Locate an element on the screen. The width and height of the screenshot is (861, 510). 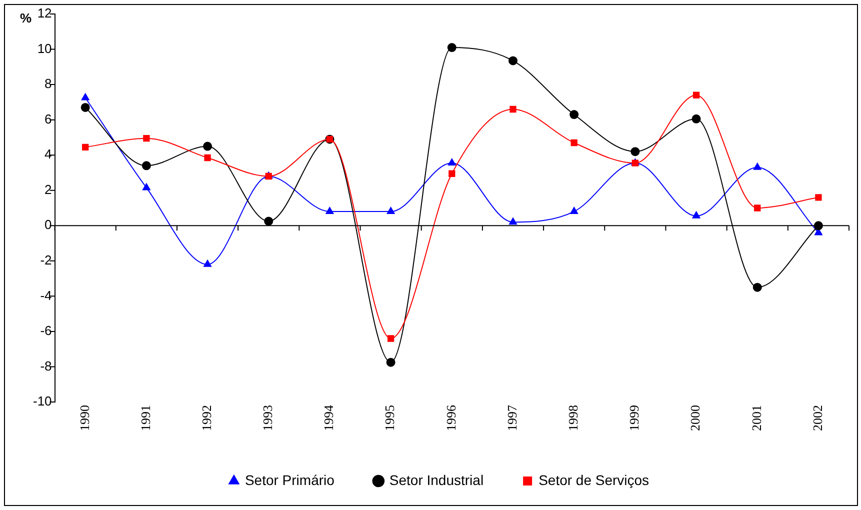
x-tick-label: 1995 is located at coordinates (390, 418).